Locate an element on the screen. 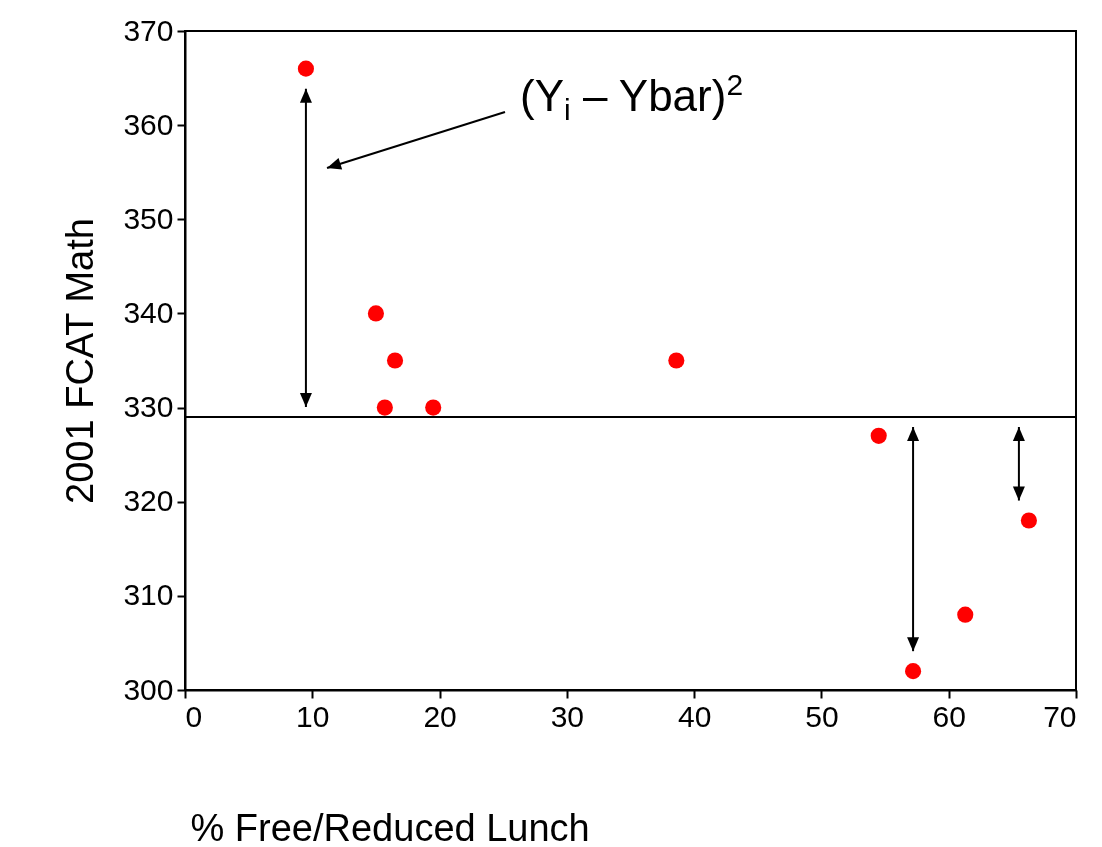 The height and width of the screenshot is (847, 1102). y-tick-label: 320 is located at coordinates (148, 501).